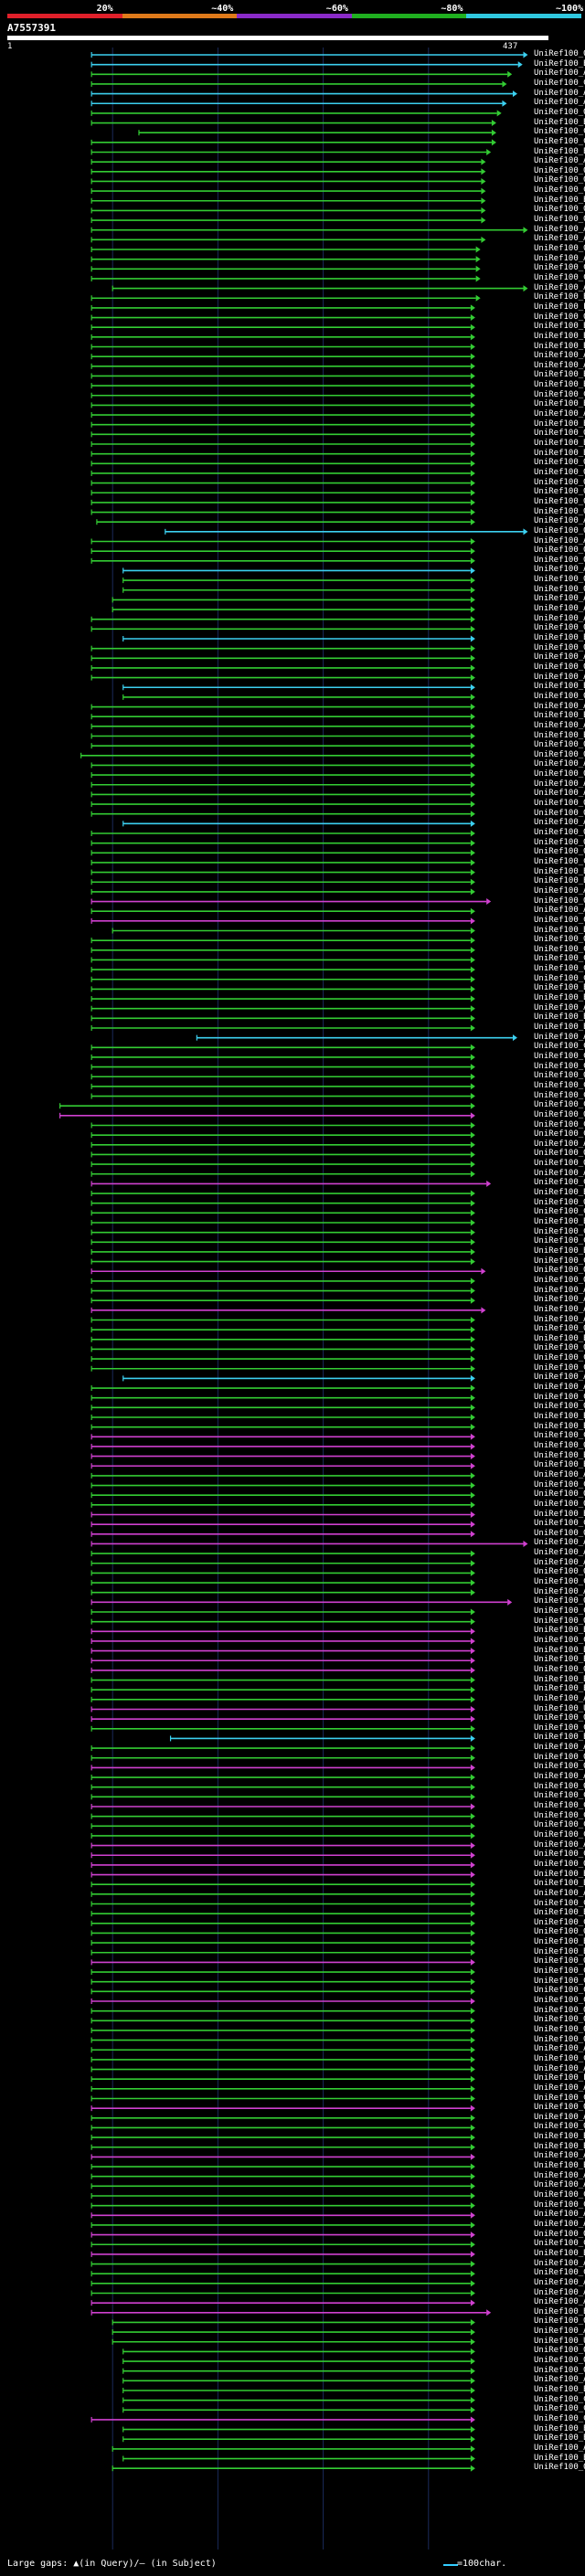 The height and width of the screenshot is (2576, 585). Describe the element at coordinates (560, 161) in the screenshot. I see `hit-label: UniRef100_A9NNS6` at that location.